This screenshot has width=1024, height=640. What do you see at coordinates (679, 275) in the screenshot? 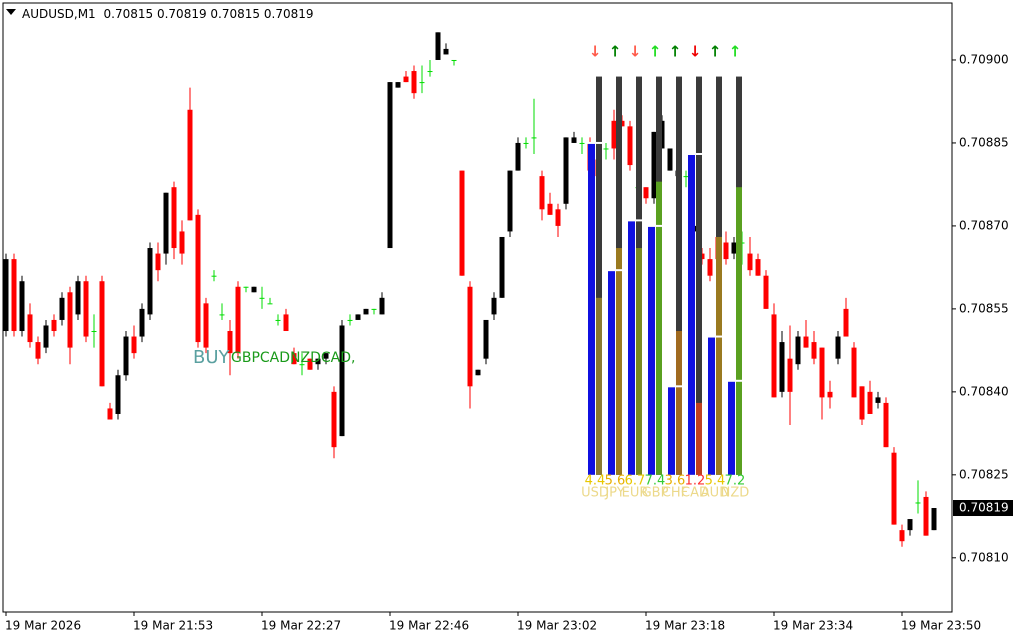
I see `meter-track` at bounding box center [679, 275].